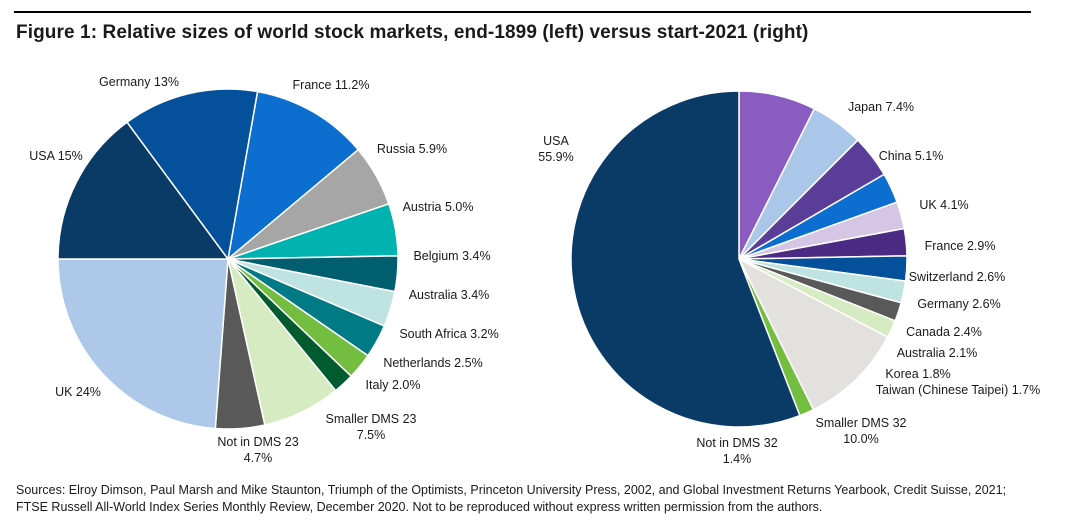 This screenshot has width=1065, height=530. What do you see at coordinates (943, 205) in the screenshot?
I see `slice-label: UK 4.1%` at bounding box center [943, 205].